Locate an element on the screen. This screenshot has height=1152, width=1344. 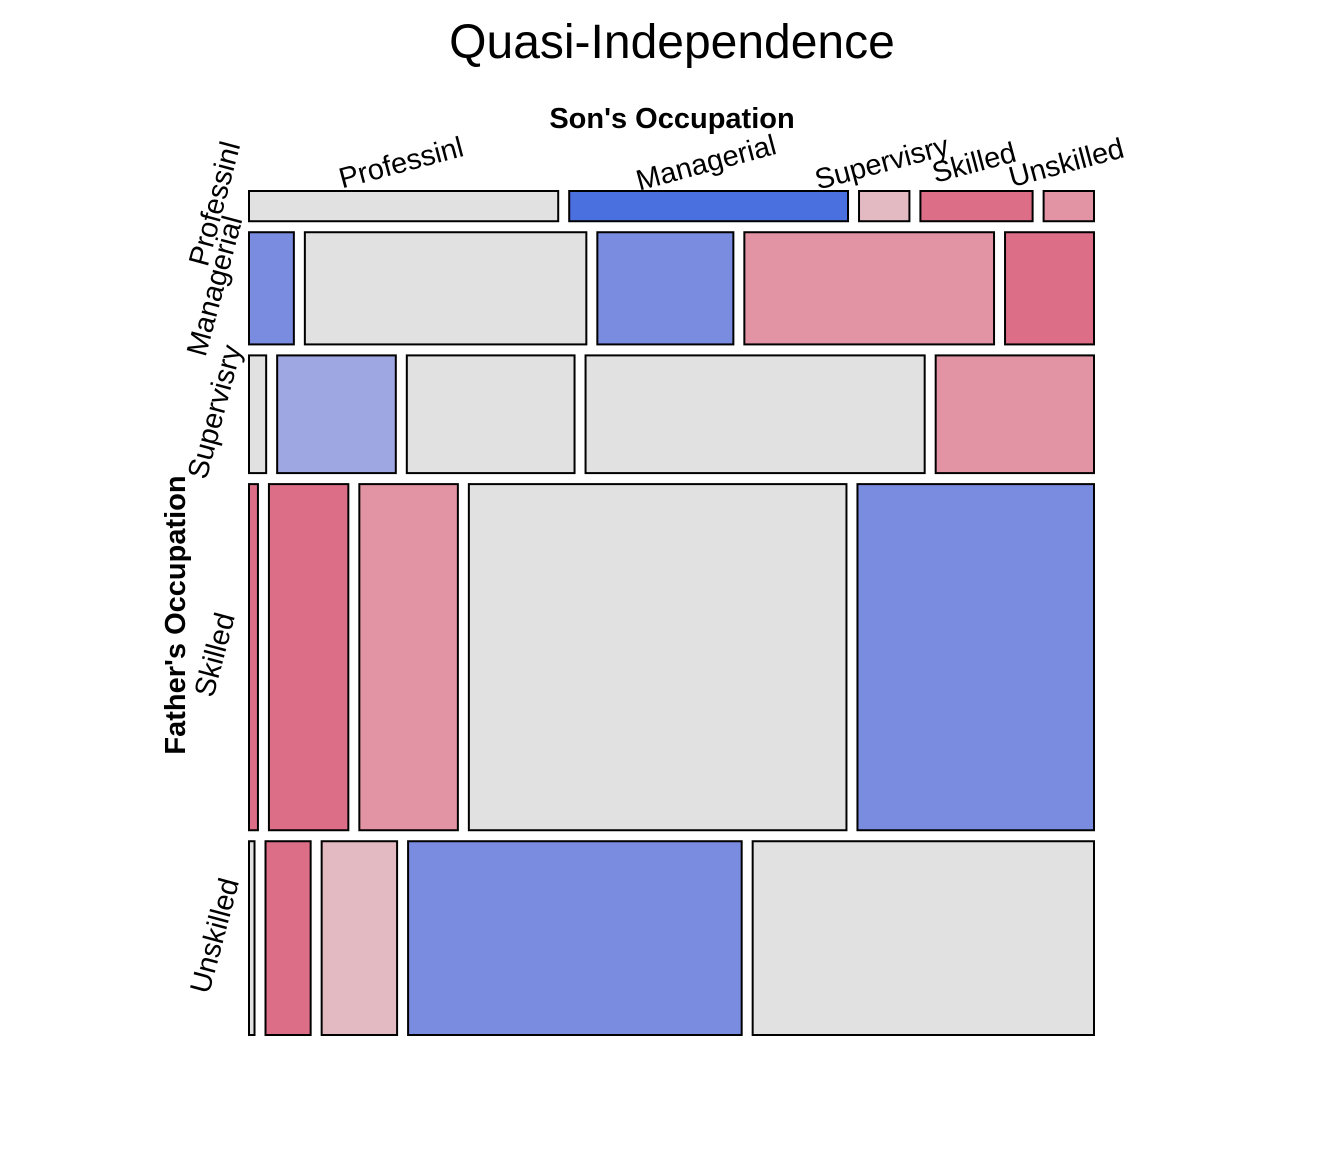
tile-supervisry-professinl is located at coordinates (258, 414).